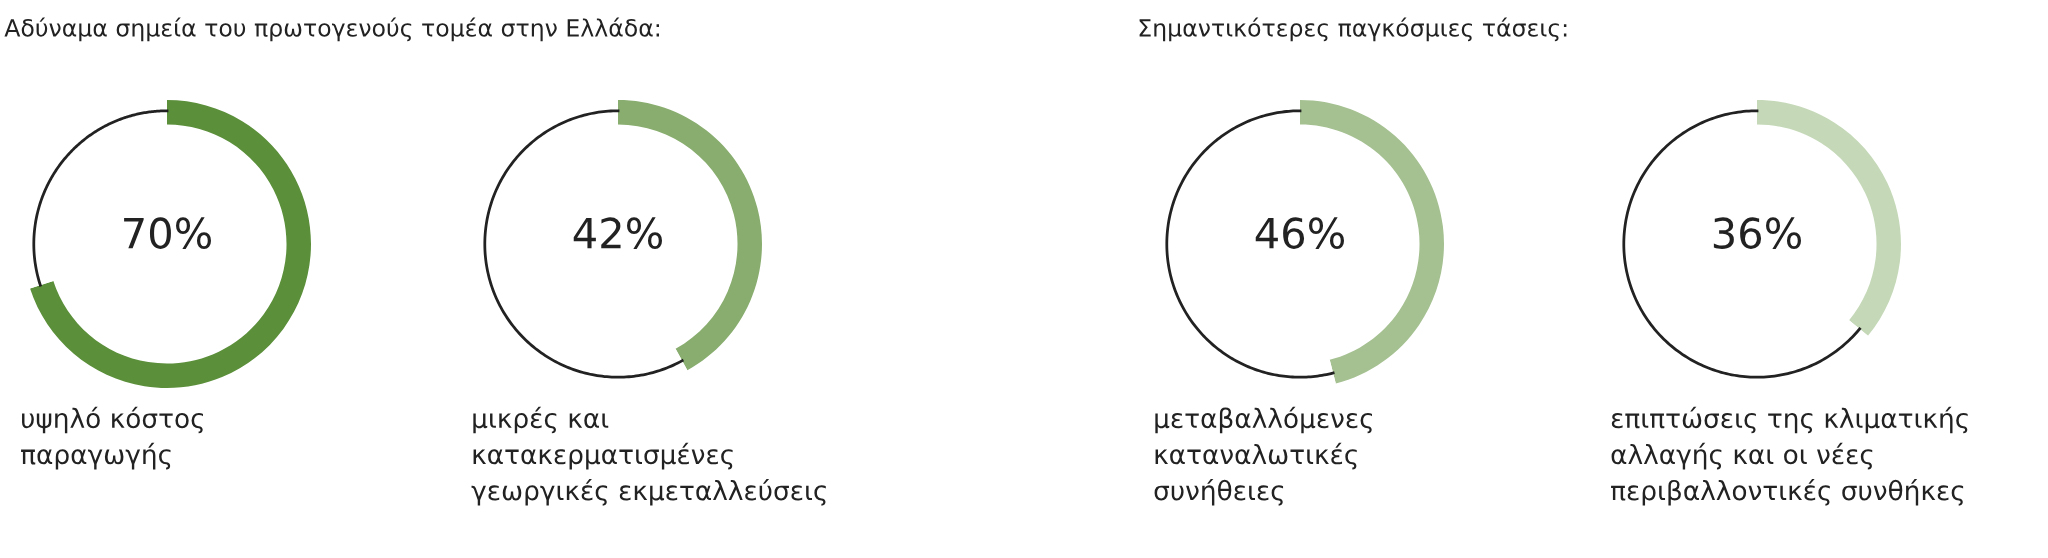 The image size is (2048, 558). What do you see at coordinates (1353, 29) in the screenshot?
I see `chart-title: Σημαντικότερες παγκόσμιες τάσεις:` at bounding box center [1353, 29].